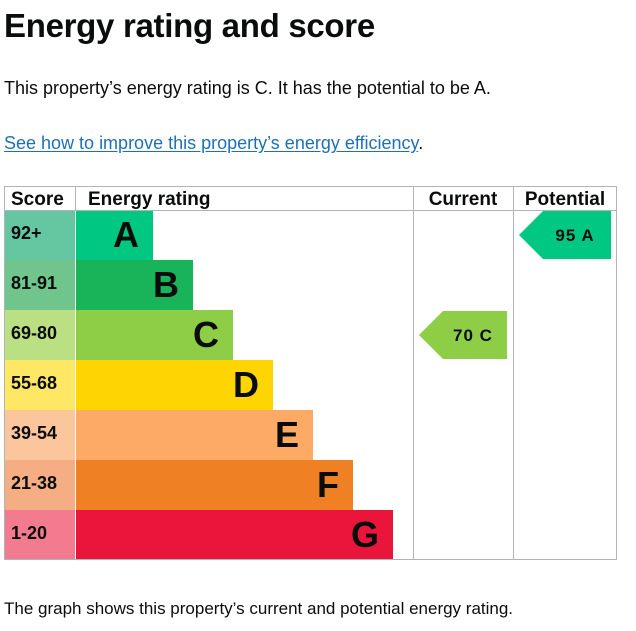 Image resolution: width=636 pixels, height=631 pixels. What do you see at coordinates (126, 234) in the screenshot?
I see `band-letter-a: A` at bounding box center [126, 234].